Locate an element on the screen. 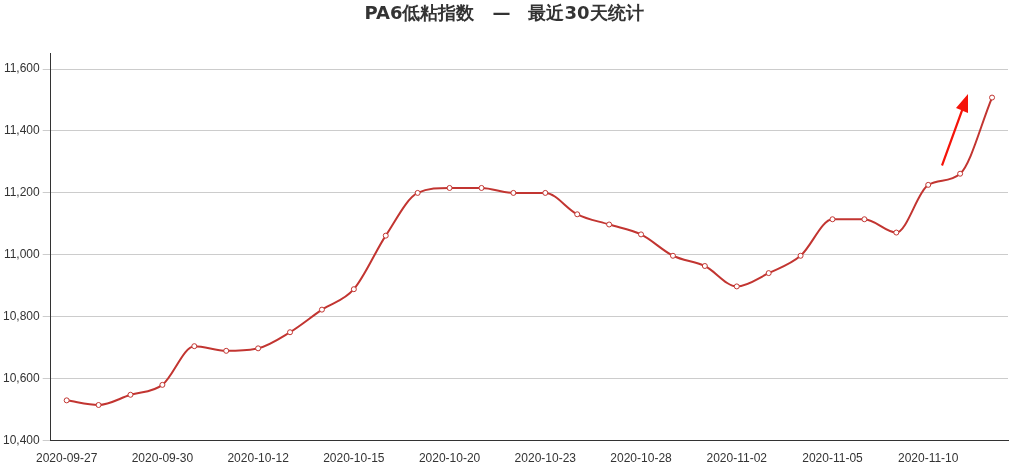  x-tick-label: 2020-10-12 is located at coordinates (258, 458).